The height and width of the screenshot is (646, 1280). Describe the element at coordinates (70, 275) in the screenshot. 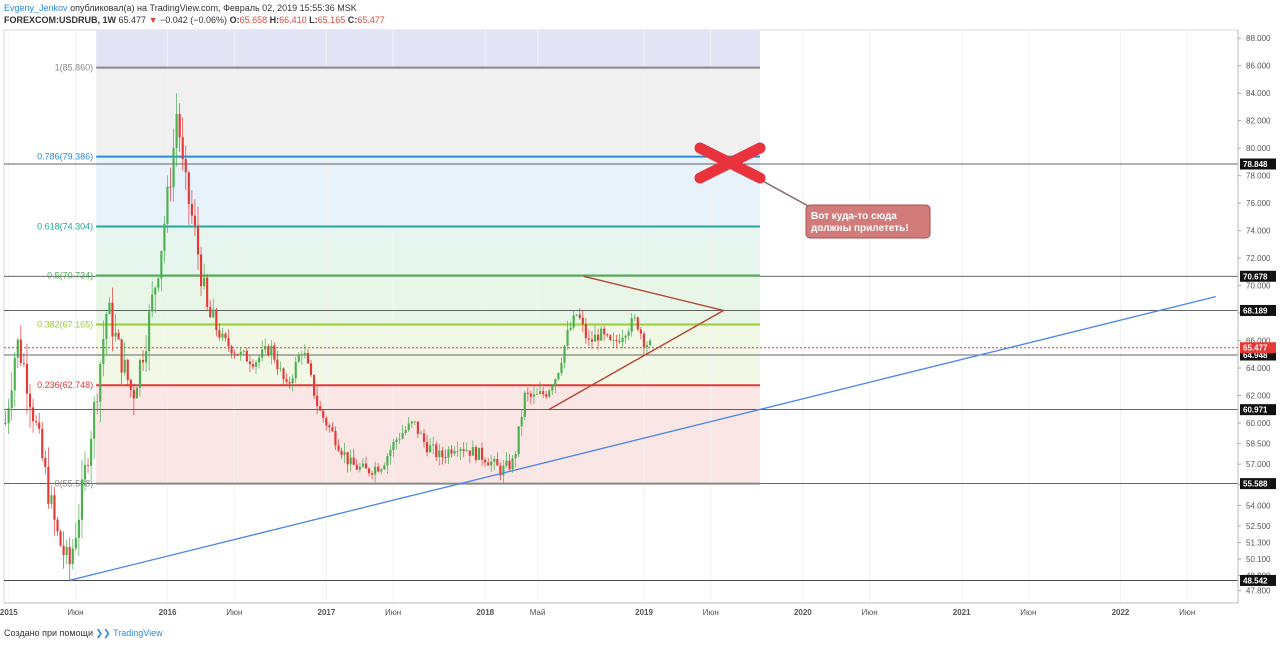

I see `fib-level-label: 0.5(70.734)` at that location.